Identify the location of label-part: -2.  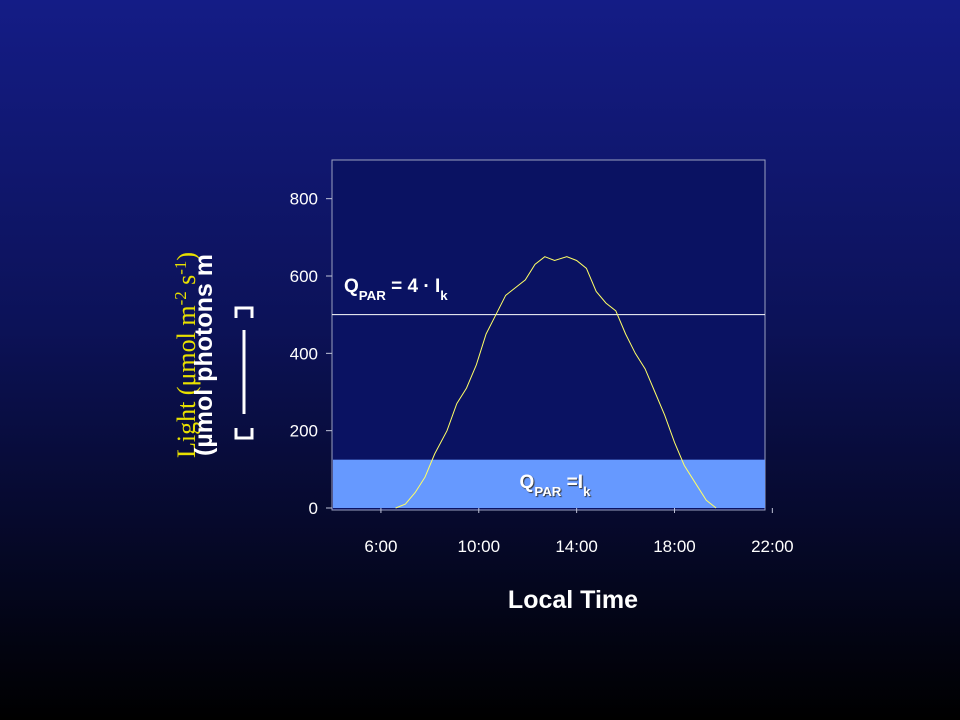
(180, 298).